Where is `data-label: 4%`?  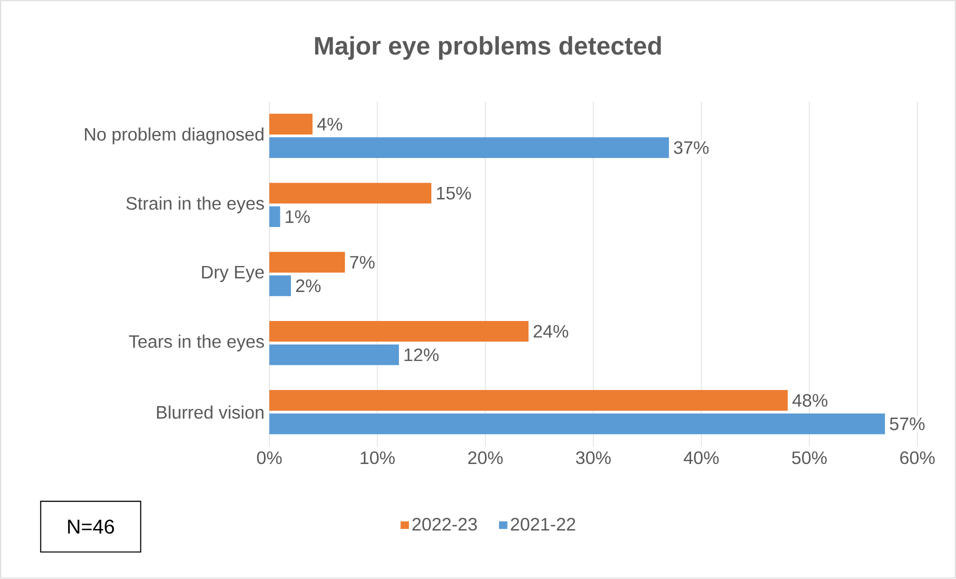 data-label: 4% is located at coordinates (329, 124).